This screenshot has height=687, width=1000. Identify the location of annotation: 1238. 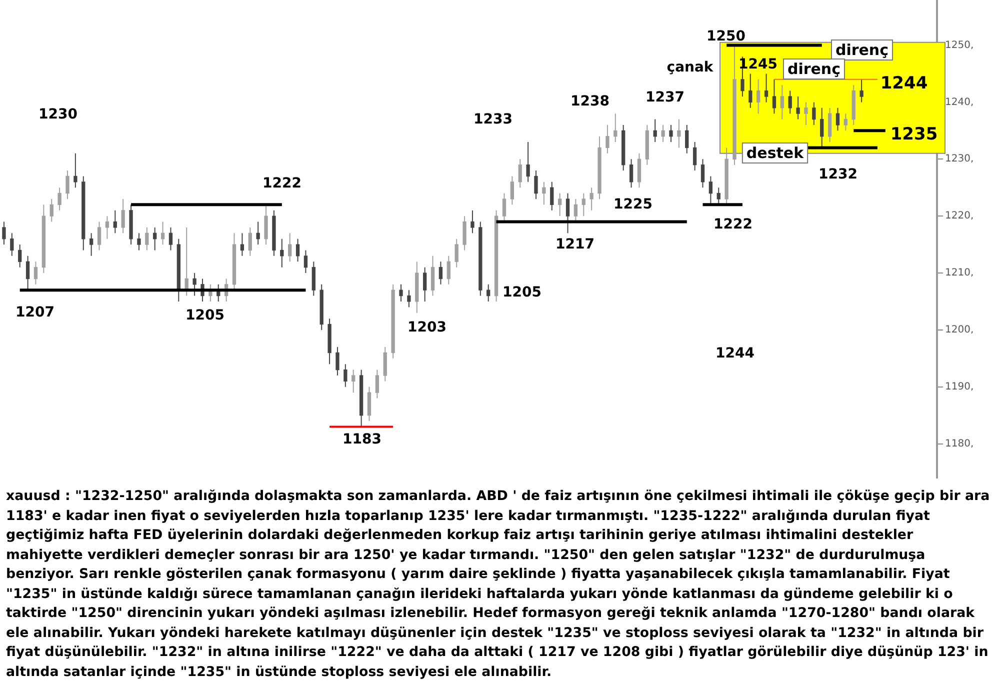
(590, 102).